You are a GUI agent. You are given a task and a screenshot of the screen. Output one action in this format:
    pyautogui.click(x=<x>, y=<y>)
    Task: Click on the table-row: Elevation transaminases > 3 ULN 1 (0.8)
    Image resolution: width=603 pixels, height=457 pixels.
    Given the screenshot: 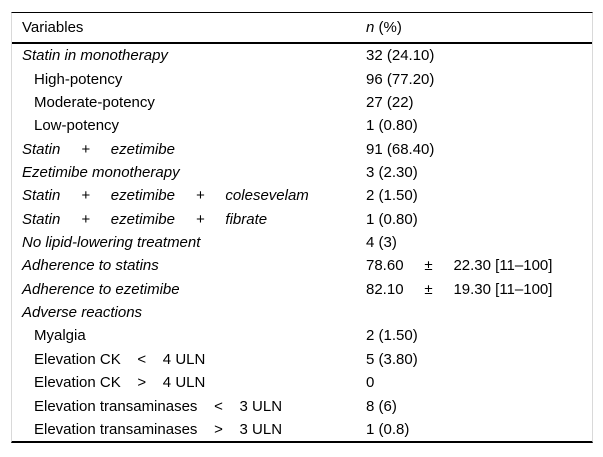 What is the action you would take?
    pyautogui.click(x=302, y=429)
    